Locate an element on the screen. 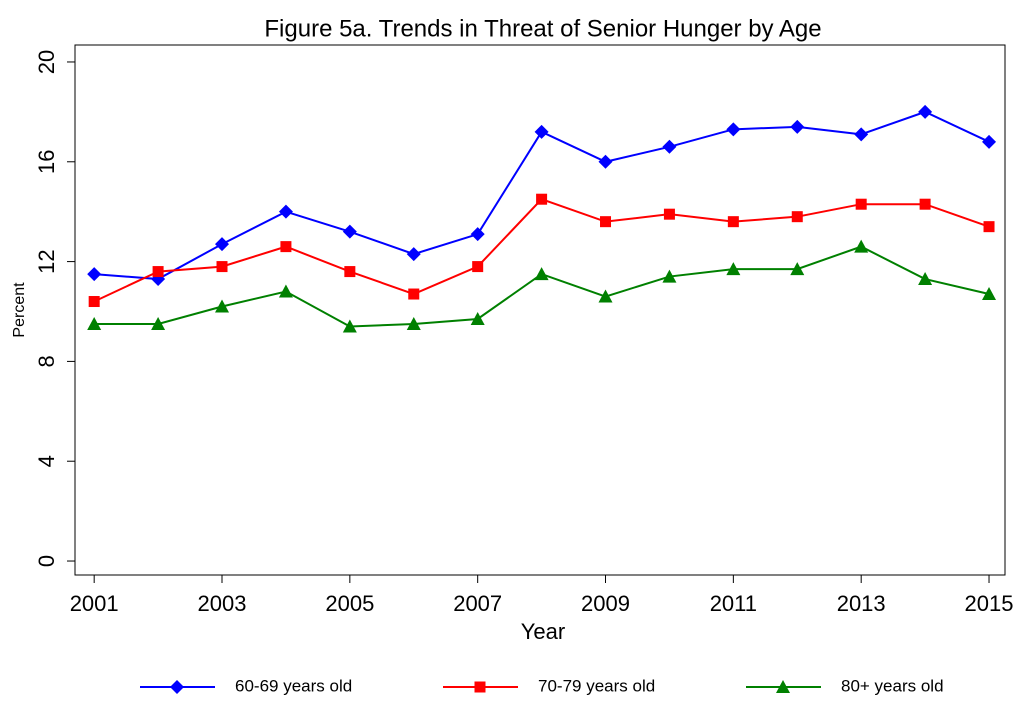 This screenshot has width=1026, height=701. x-tick-label: 2015 is located at coordinates (989, 603).